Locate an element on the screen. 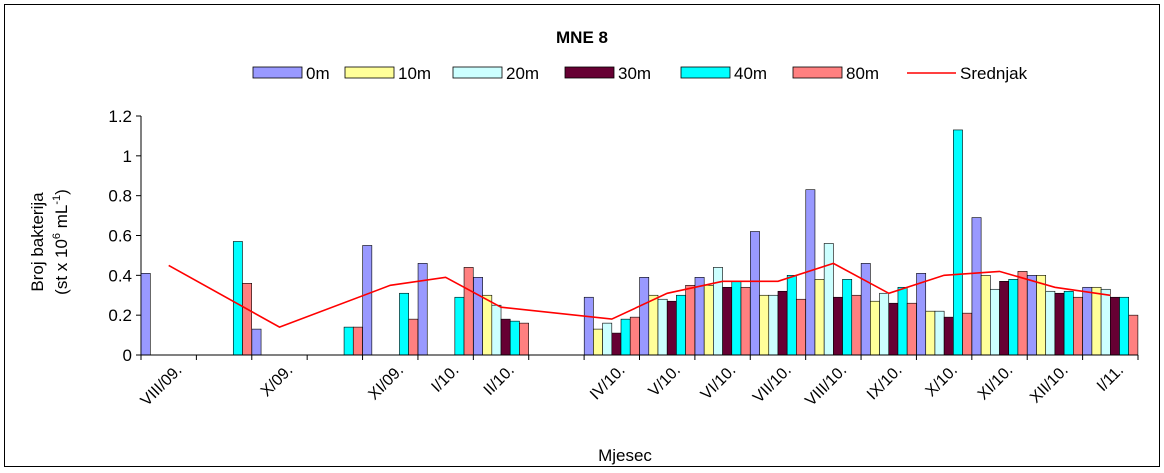 The width and height of the screenshot is (1164, 473). x-tick-label: II/10. is located at coordinates (499, 380).